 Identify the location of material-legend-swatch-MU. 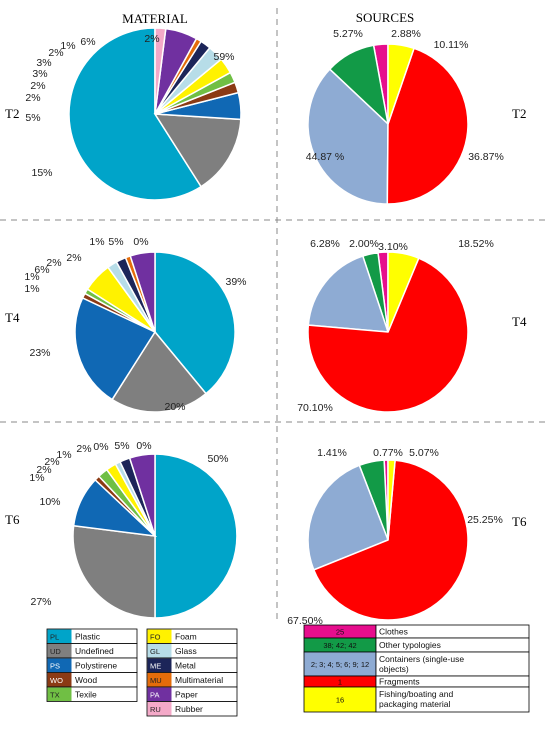
(159, 680).